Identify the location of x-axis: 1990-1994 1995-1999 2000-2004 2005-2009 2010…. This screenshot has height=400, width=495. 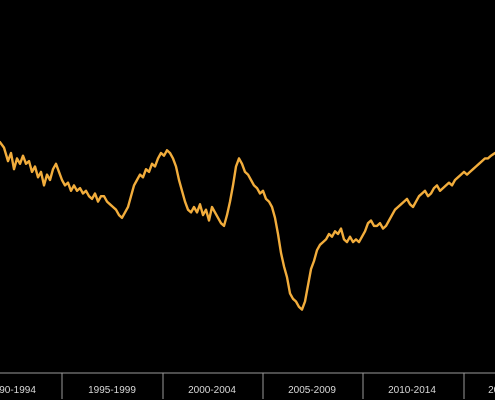
(247, 385).